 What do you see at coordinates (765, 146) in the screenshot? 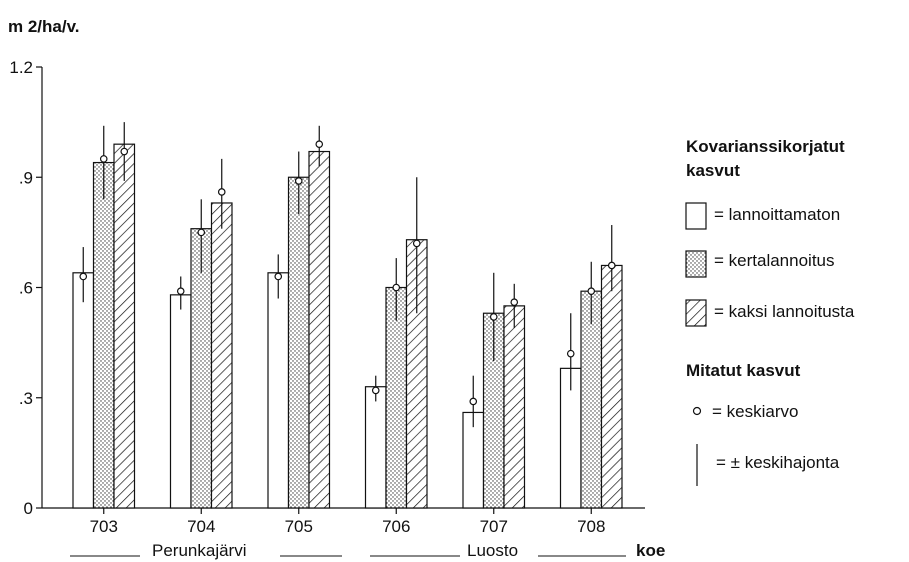
I see `legend-heading-1: Kovarianssikorjatut` at bounding box center [765, 146].